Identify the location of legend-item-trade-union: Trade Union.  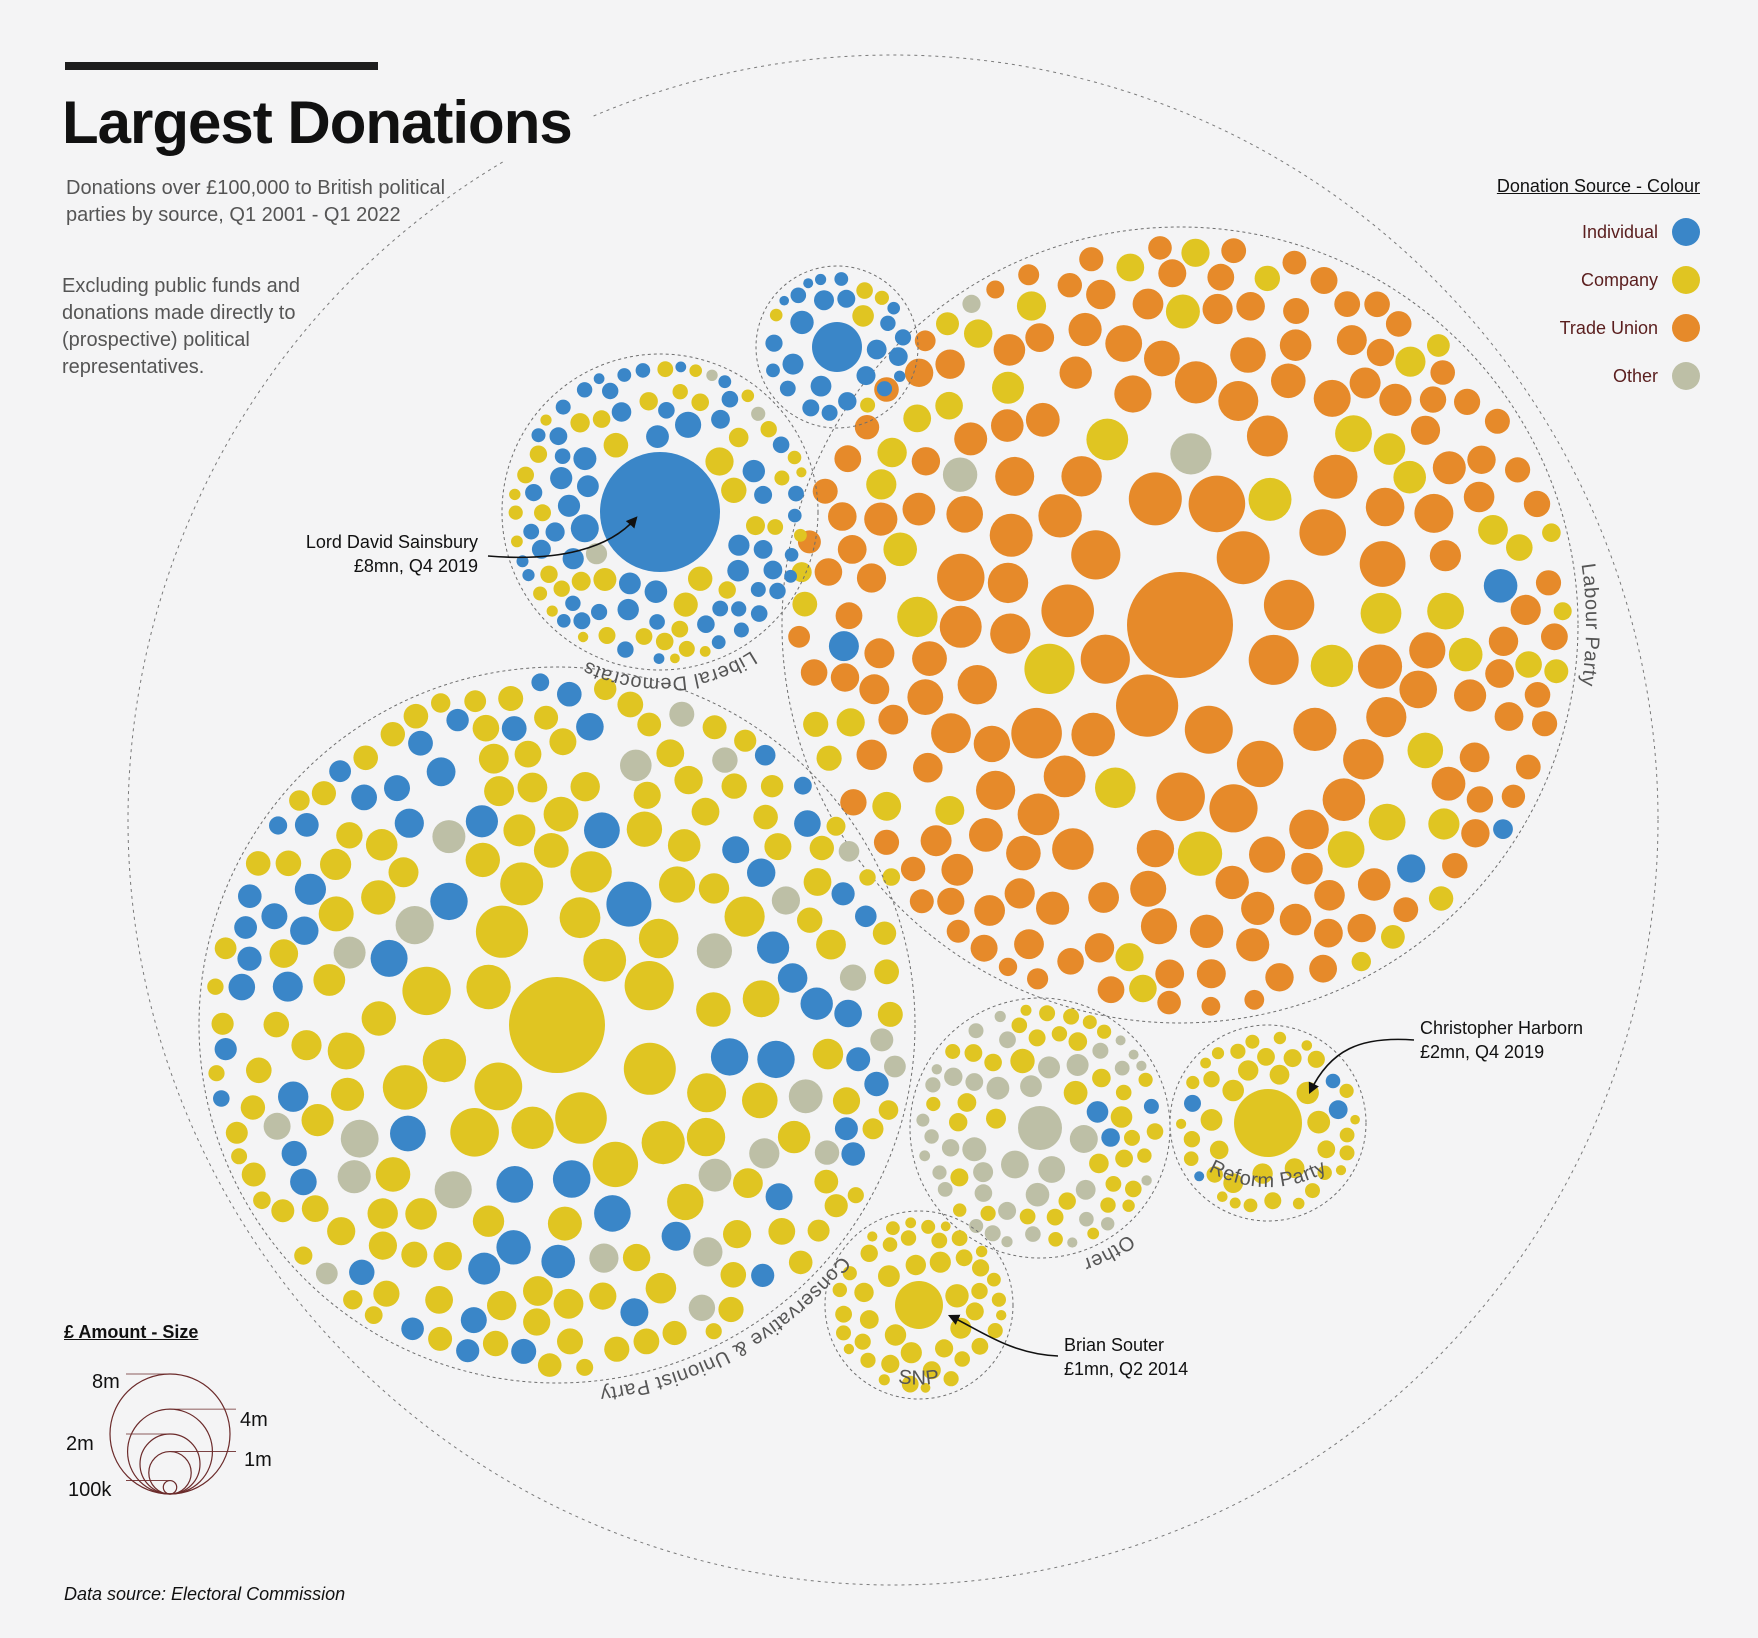
(1630, 328).